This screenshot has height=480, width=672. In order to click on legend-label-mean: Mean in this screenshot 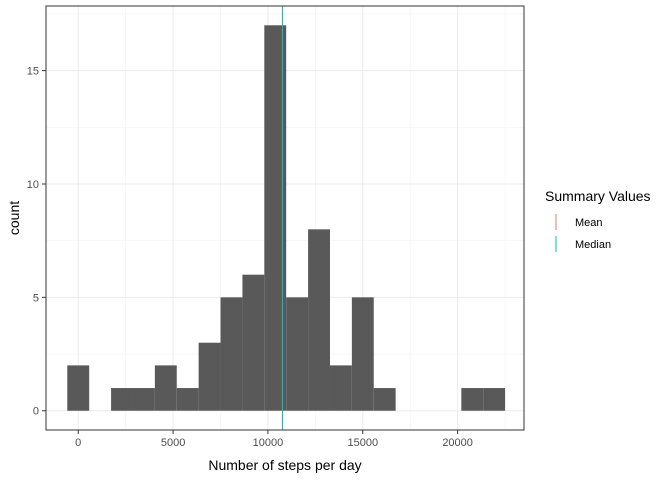, I will do `click(589, 223)`.